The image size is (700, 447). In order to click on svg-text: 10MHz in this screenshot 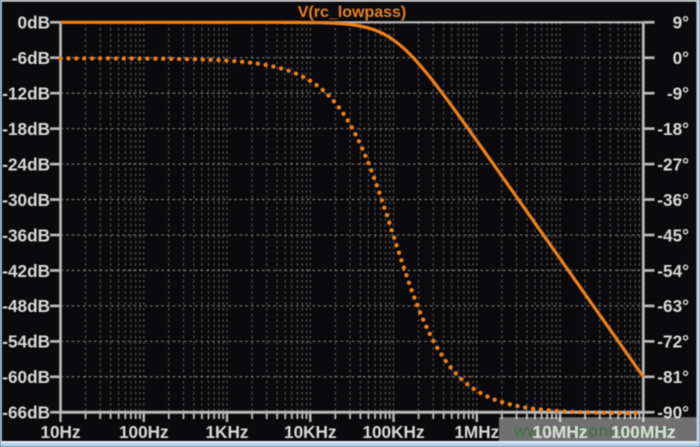, I will do `click(560, 432)`.